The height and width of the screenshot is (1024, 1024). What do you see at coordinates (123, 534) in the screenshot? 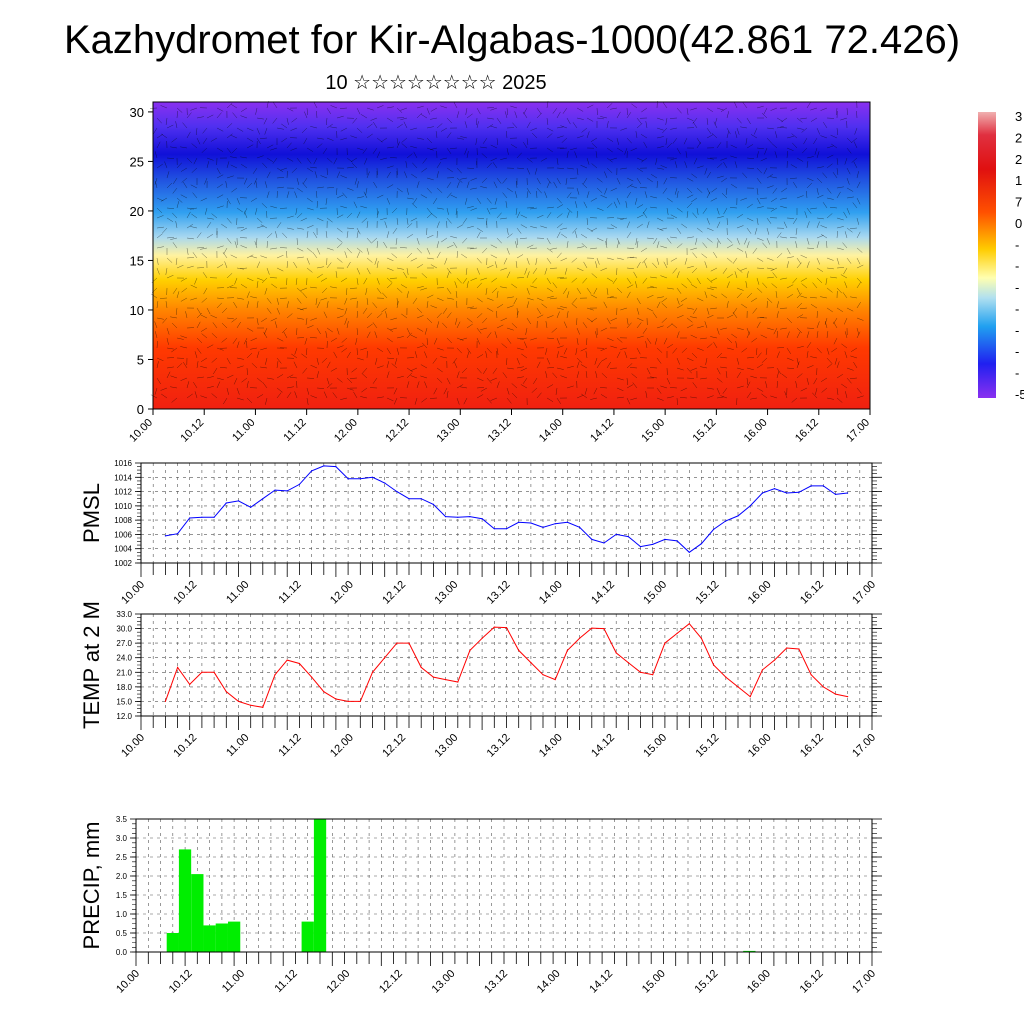
I see `pmsl-y-tick-label: 1006` at bounding box center [123, 534].